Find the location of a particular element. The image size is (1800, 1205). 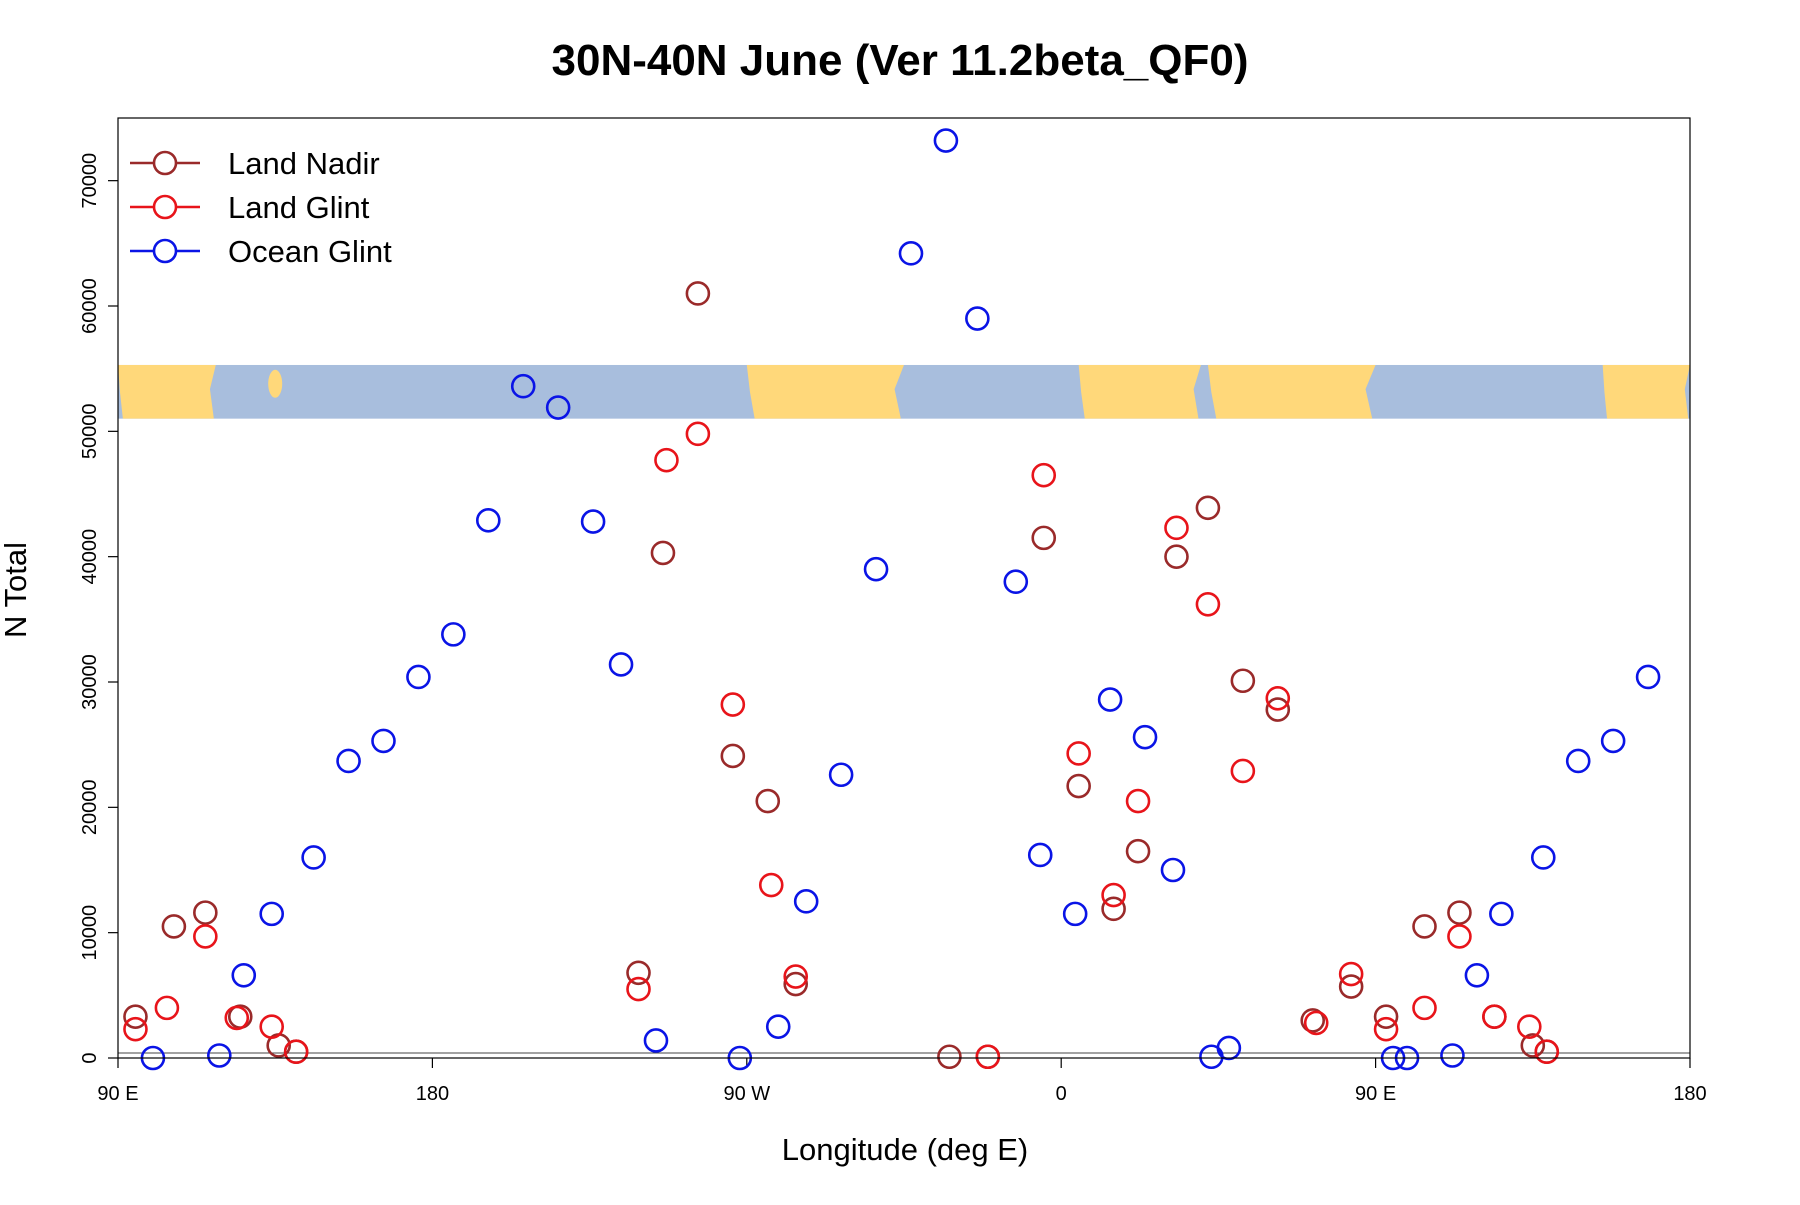

zero-line is located at coordinates (904, 1055).